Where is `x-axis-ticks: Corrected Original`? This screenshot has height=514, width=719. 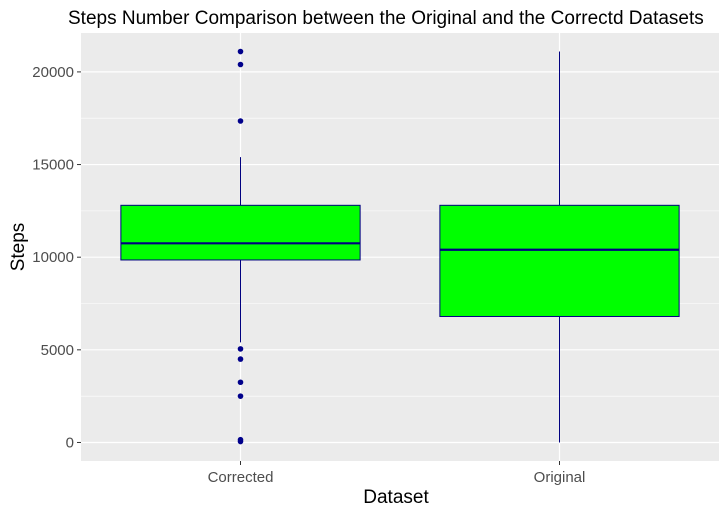 x-axis-ticks: Corrected Original is located at coordinates (397, 473).